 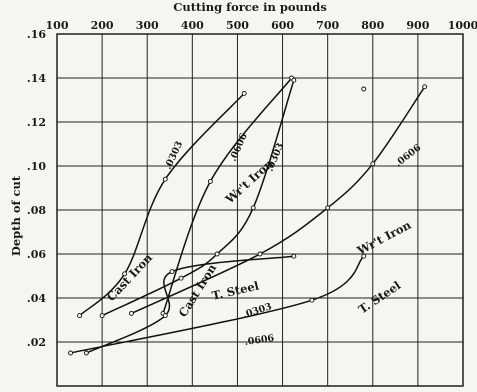 I want to click on chart-title: Cutting force in pounds, so click(x=250, y=7).